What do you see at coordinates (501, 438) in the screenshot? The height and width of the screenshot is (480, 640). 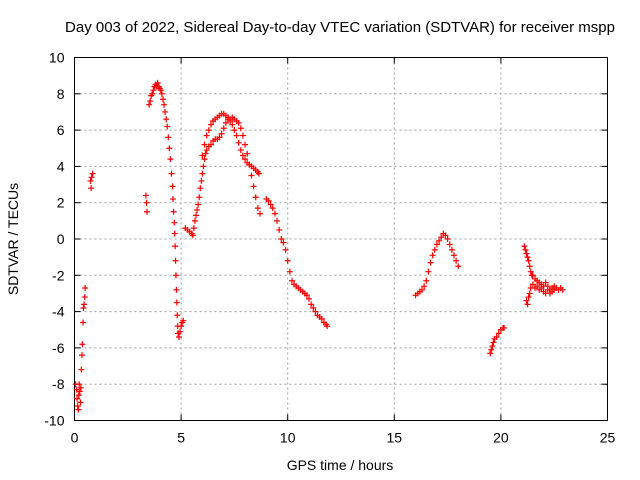 I see `x-tick-label: 20` at bounding box center [501, 438].